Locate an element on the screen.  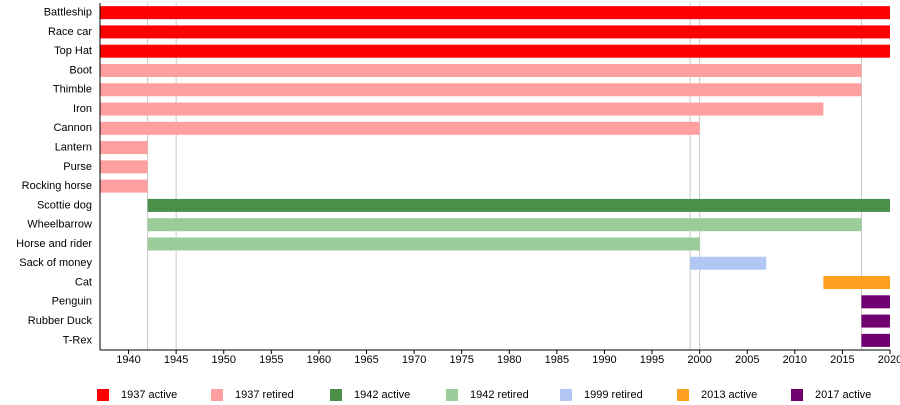
row-label: Wheelbarrow is located at coordinates (59, 225).